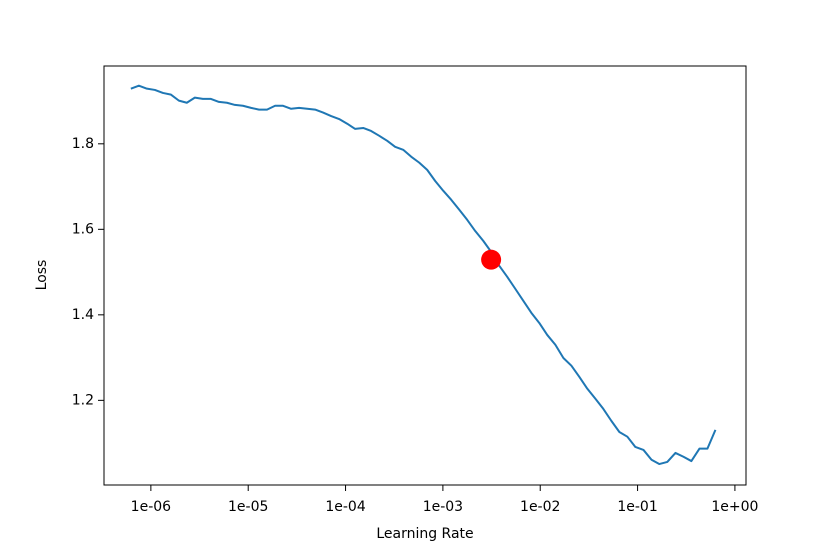 This screenshot has width=830, height=554. I want to click on x-tick-label: 1e-01, so click(637, 507).